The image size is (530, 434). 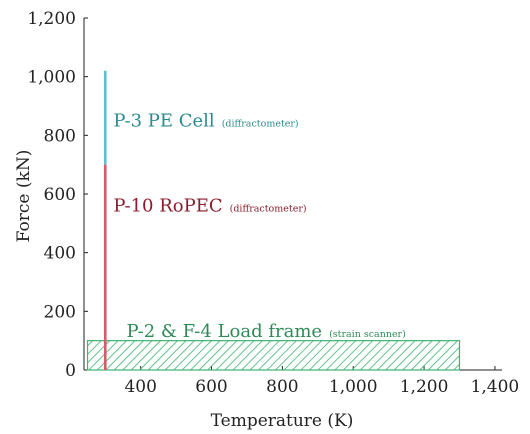 What do you see at coordinates (167, 206) in the screenshot?
I see `annotation-main-2: P-10 RoPEC` at bounding box center [167, 206].